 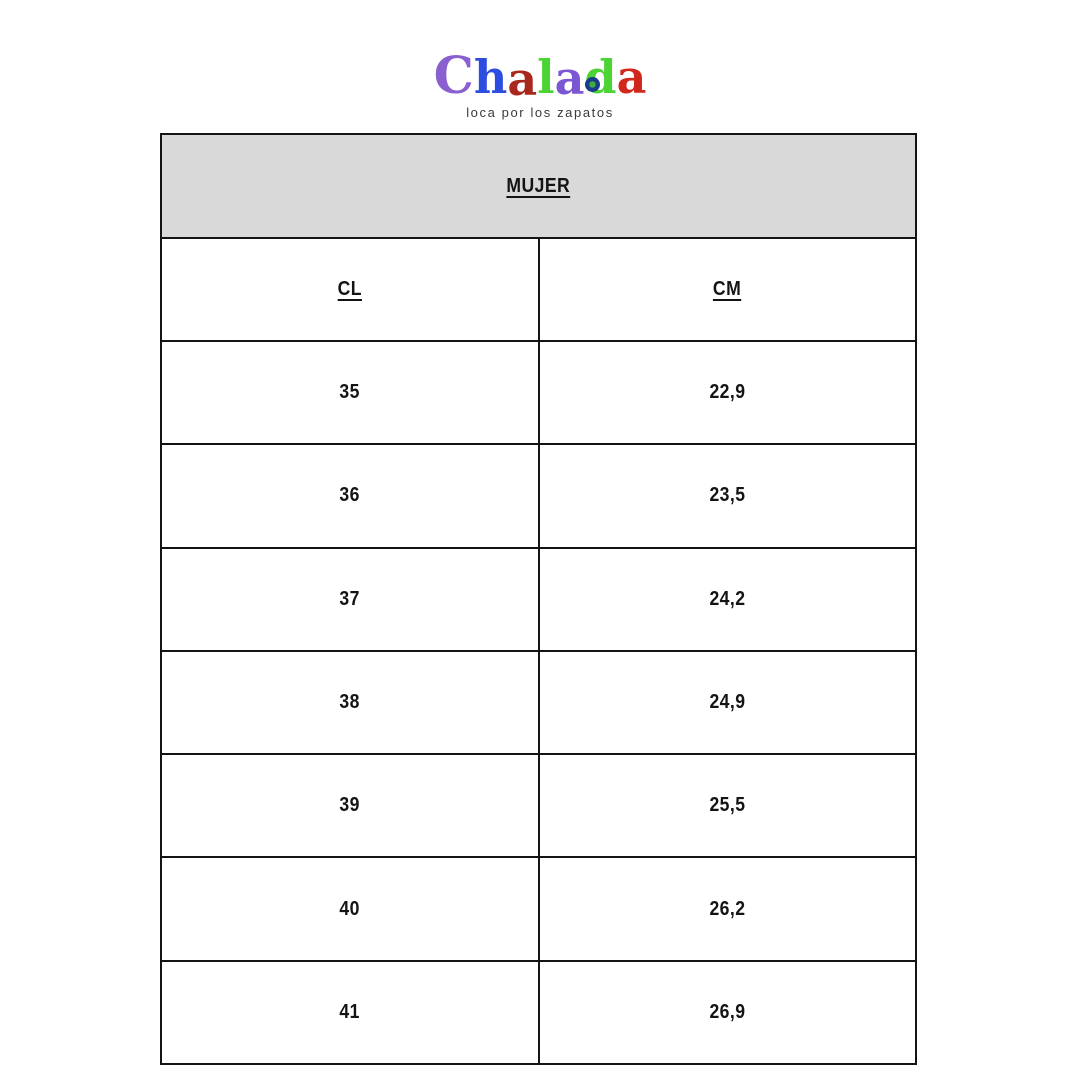 I want to click on size-value: 25,5, so click(x=727, y=805).